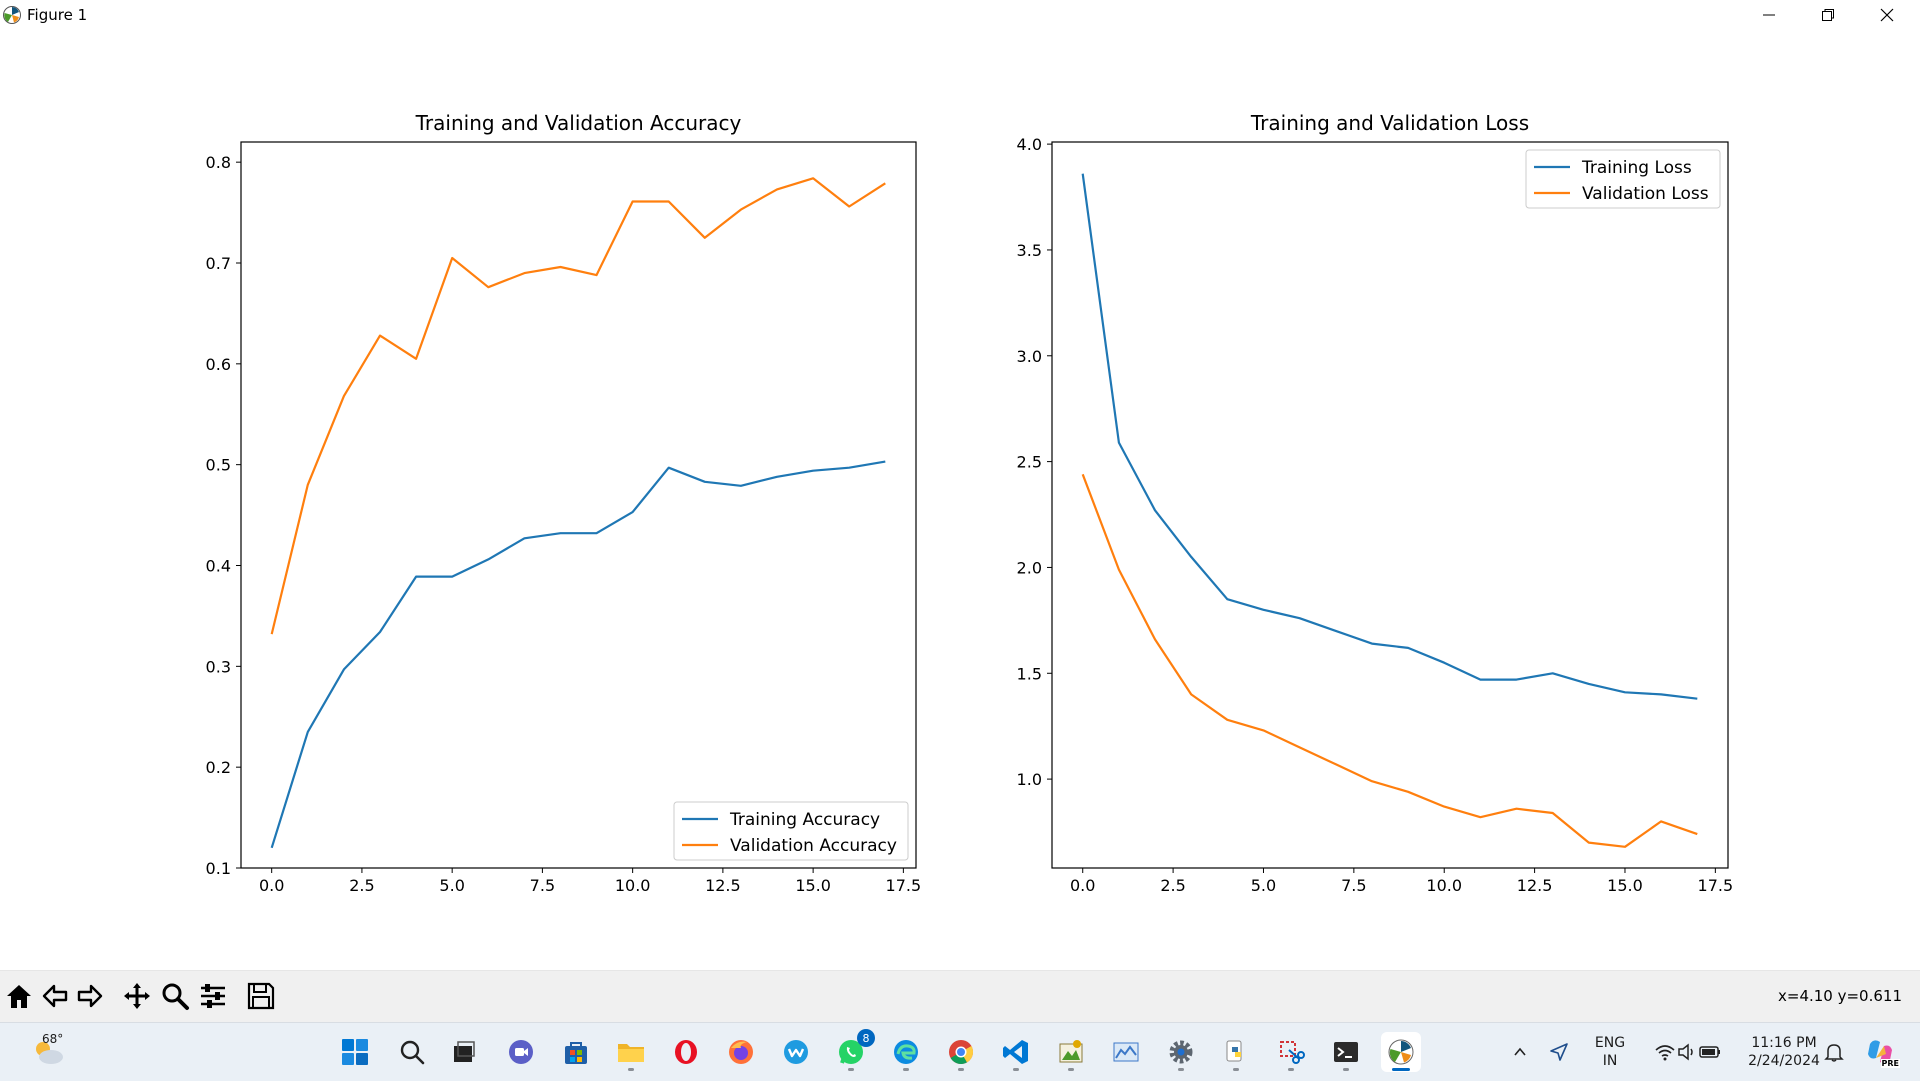 Image resolution: width=1920 pixels, height=1081 pixels. I want to click on taskbar-opera, so click(686, 1052).